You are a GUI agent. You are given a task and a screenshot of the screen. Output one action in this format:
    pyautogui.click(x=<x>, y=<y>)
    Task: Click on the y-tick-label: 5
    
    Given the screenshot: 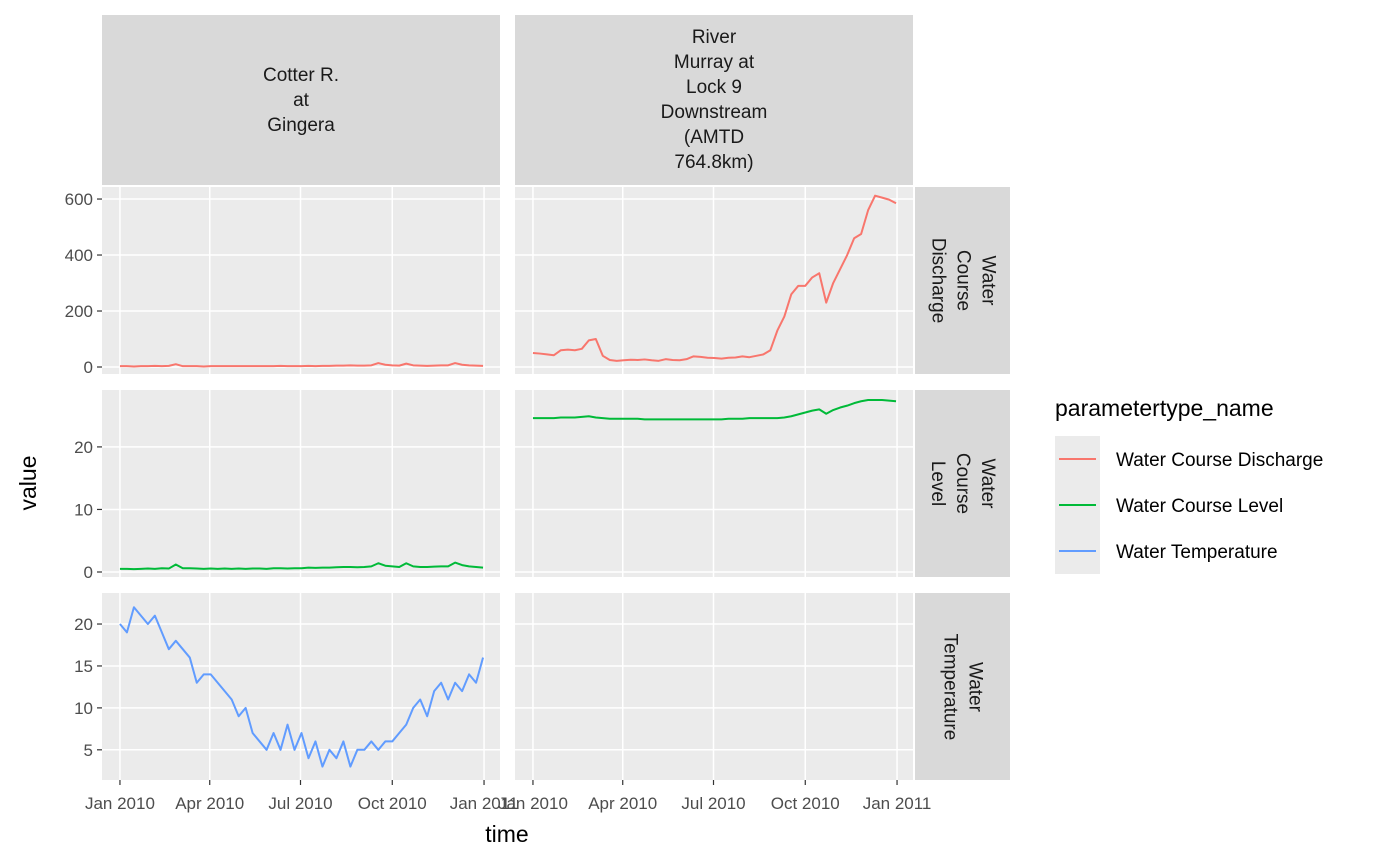 What is the action you would take?
    pyautogui.click(x=88, y=750)
    